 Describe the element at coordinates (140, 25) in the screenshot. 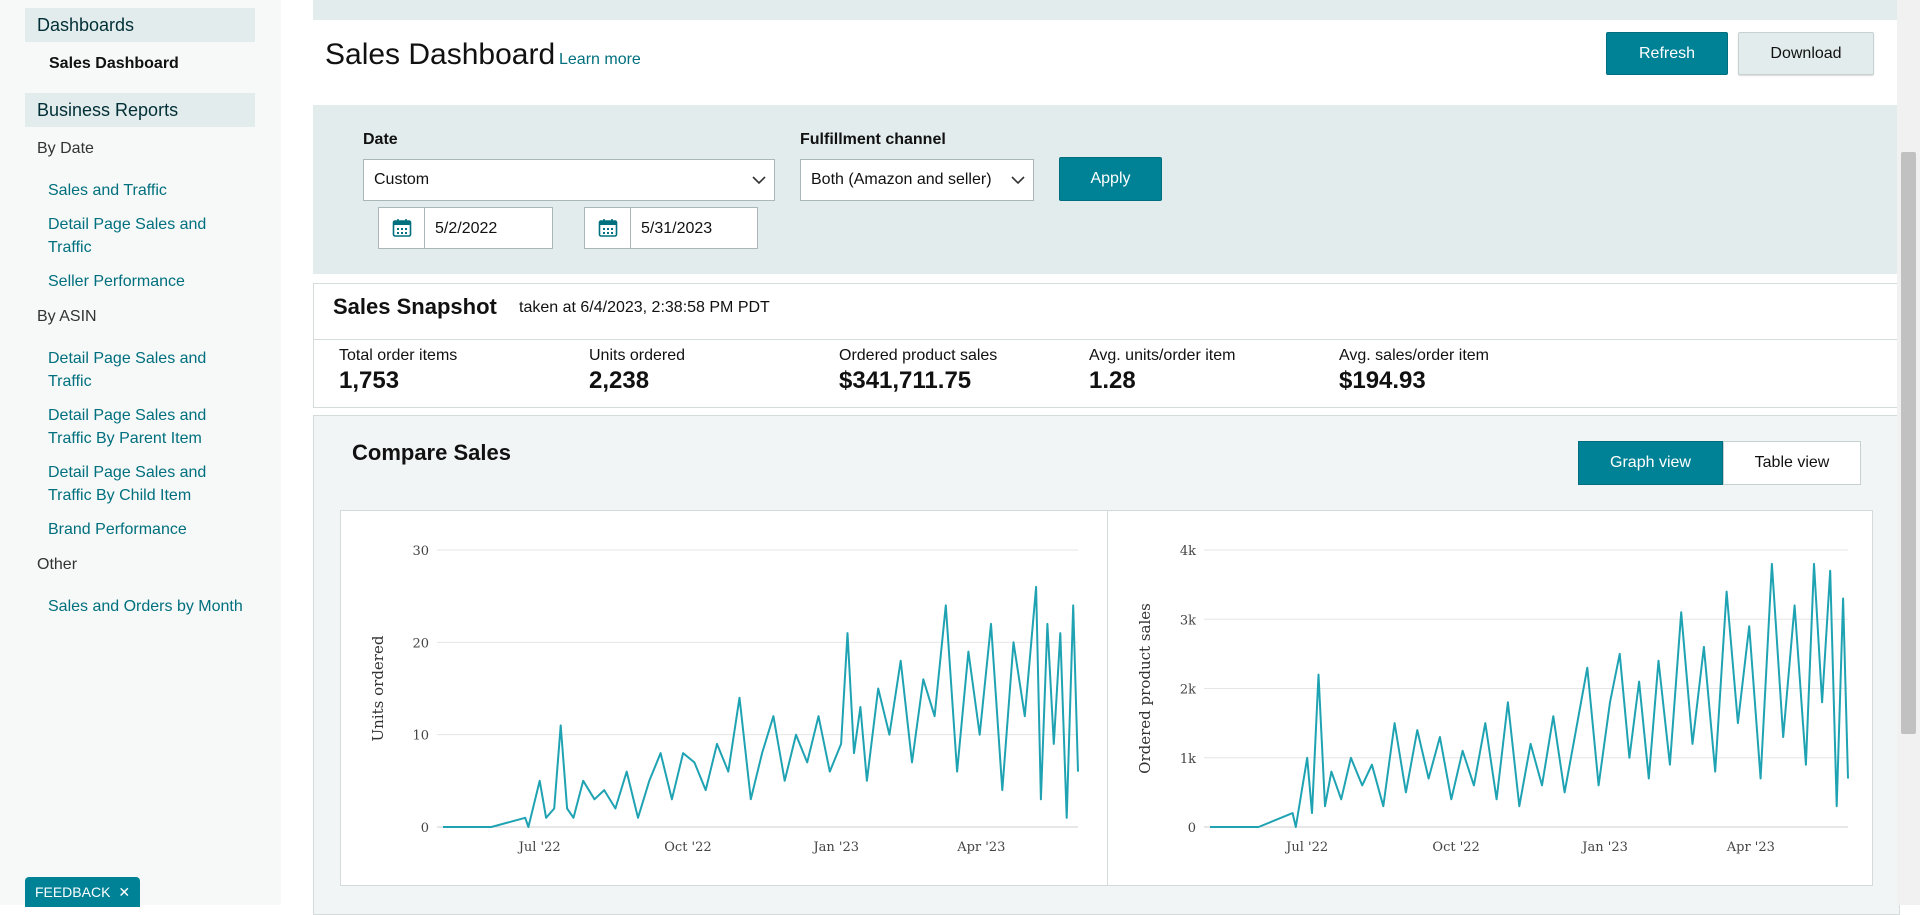

I see `sidebar-section-dashboards: Dashboards` at that location.